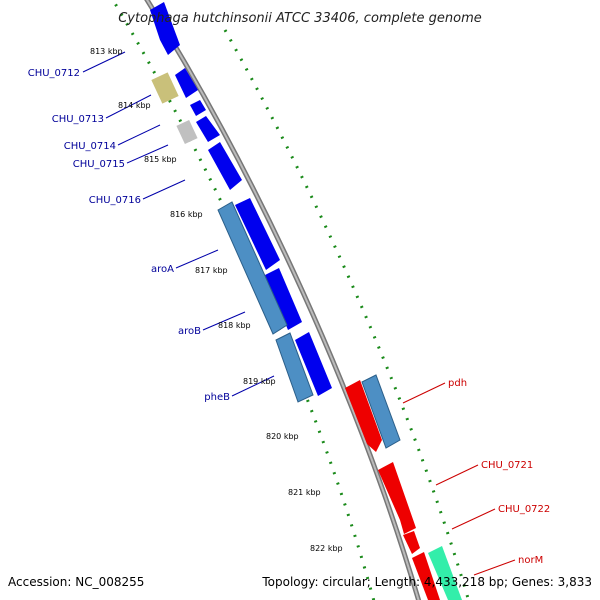  I want to click on tick-822: 822 kbp, so click(326, 548).